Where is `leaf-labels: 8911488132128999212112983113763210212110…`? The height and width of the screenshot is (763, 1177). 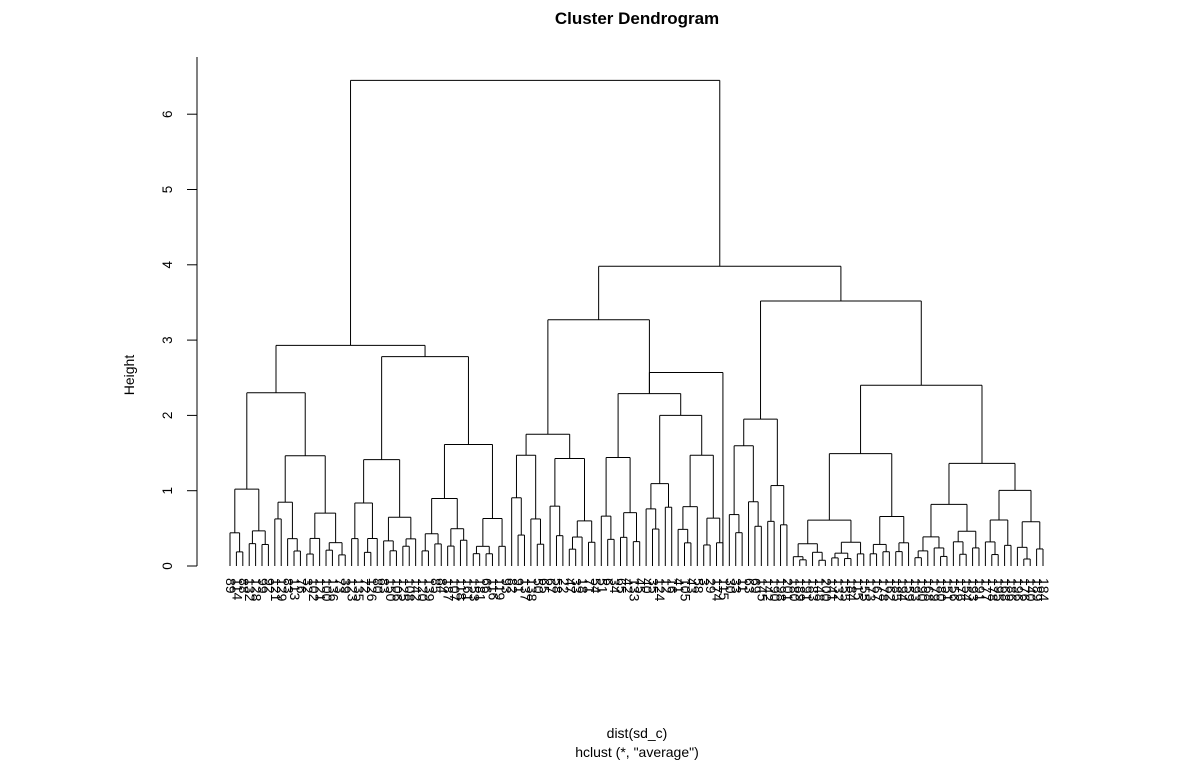
leaf-labels: 8911488132128999212112983113763210212110… is located at coordinates (637, 590).